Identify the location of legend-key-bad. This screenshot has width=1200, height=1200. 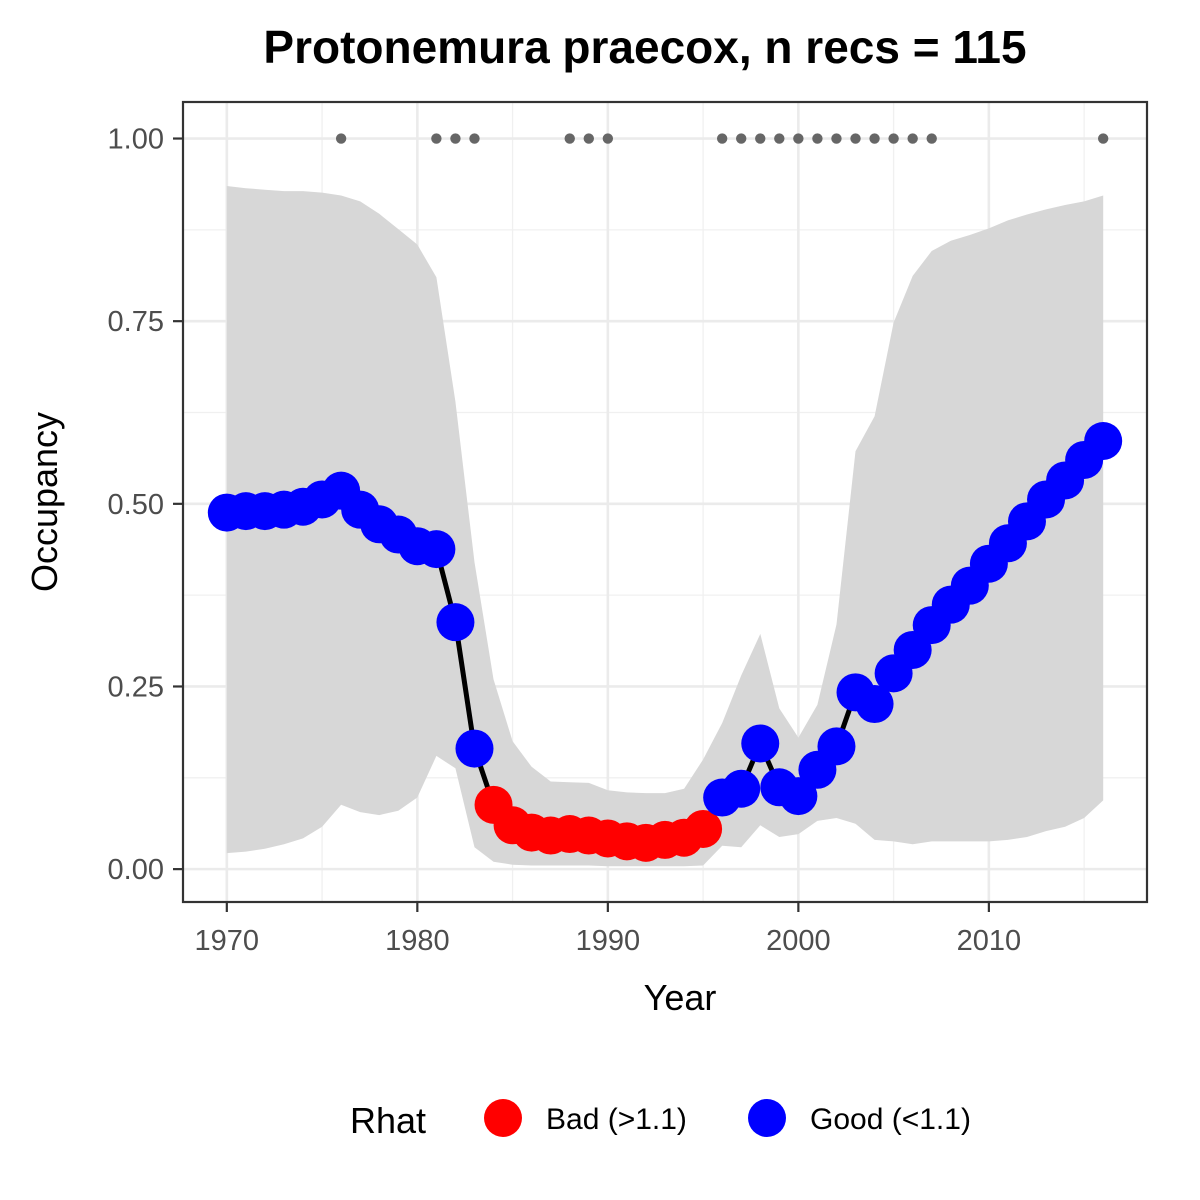
(503, 1118).